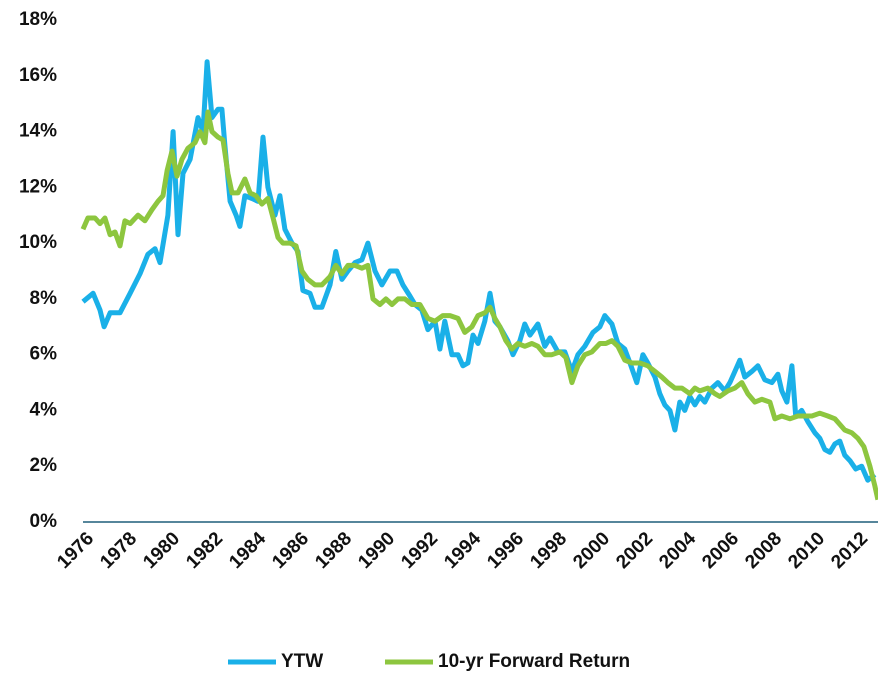 This screenshot has height=680, width=878. Describe the element at coordinates (720, 550) in the screenshot. I see `x-tick-label: 2006` at that location.